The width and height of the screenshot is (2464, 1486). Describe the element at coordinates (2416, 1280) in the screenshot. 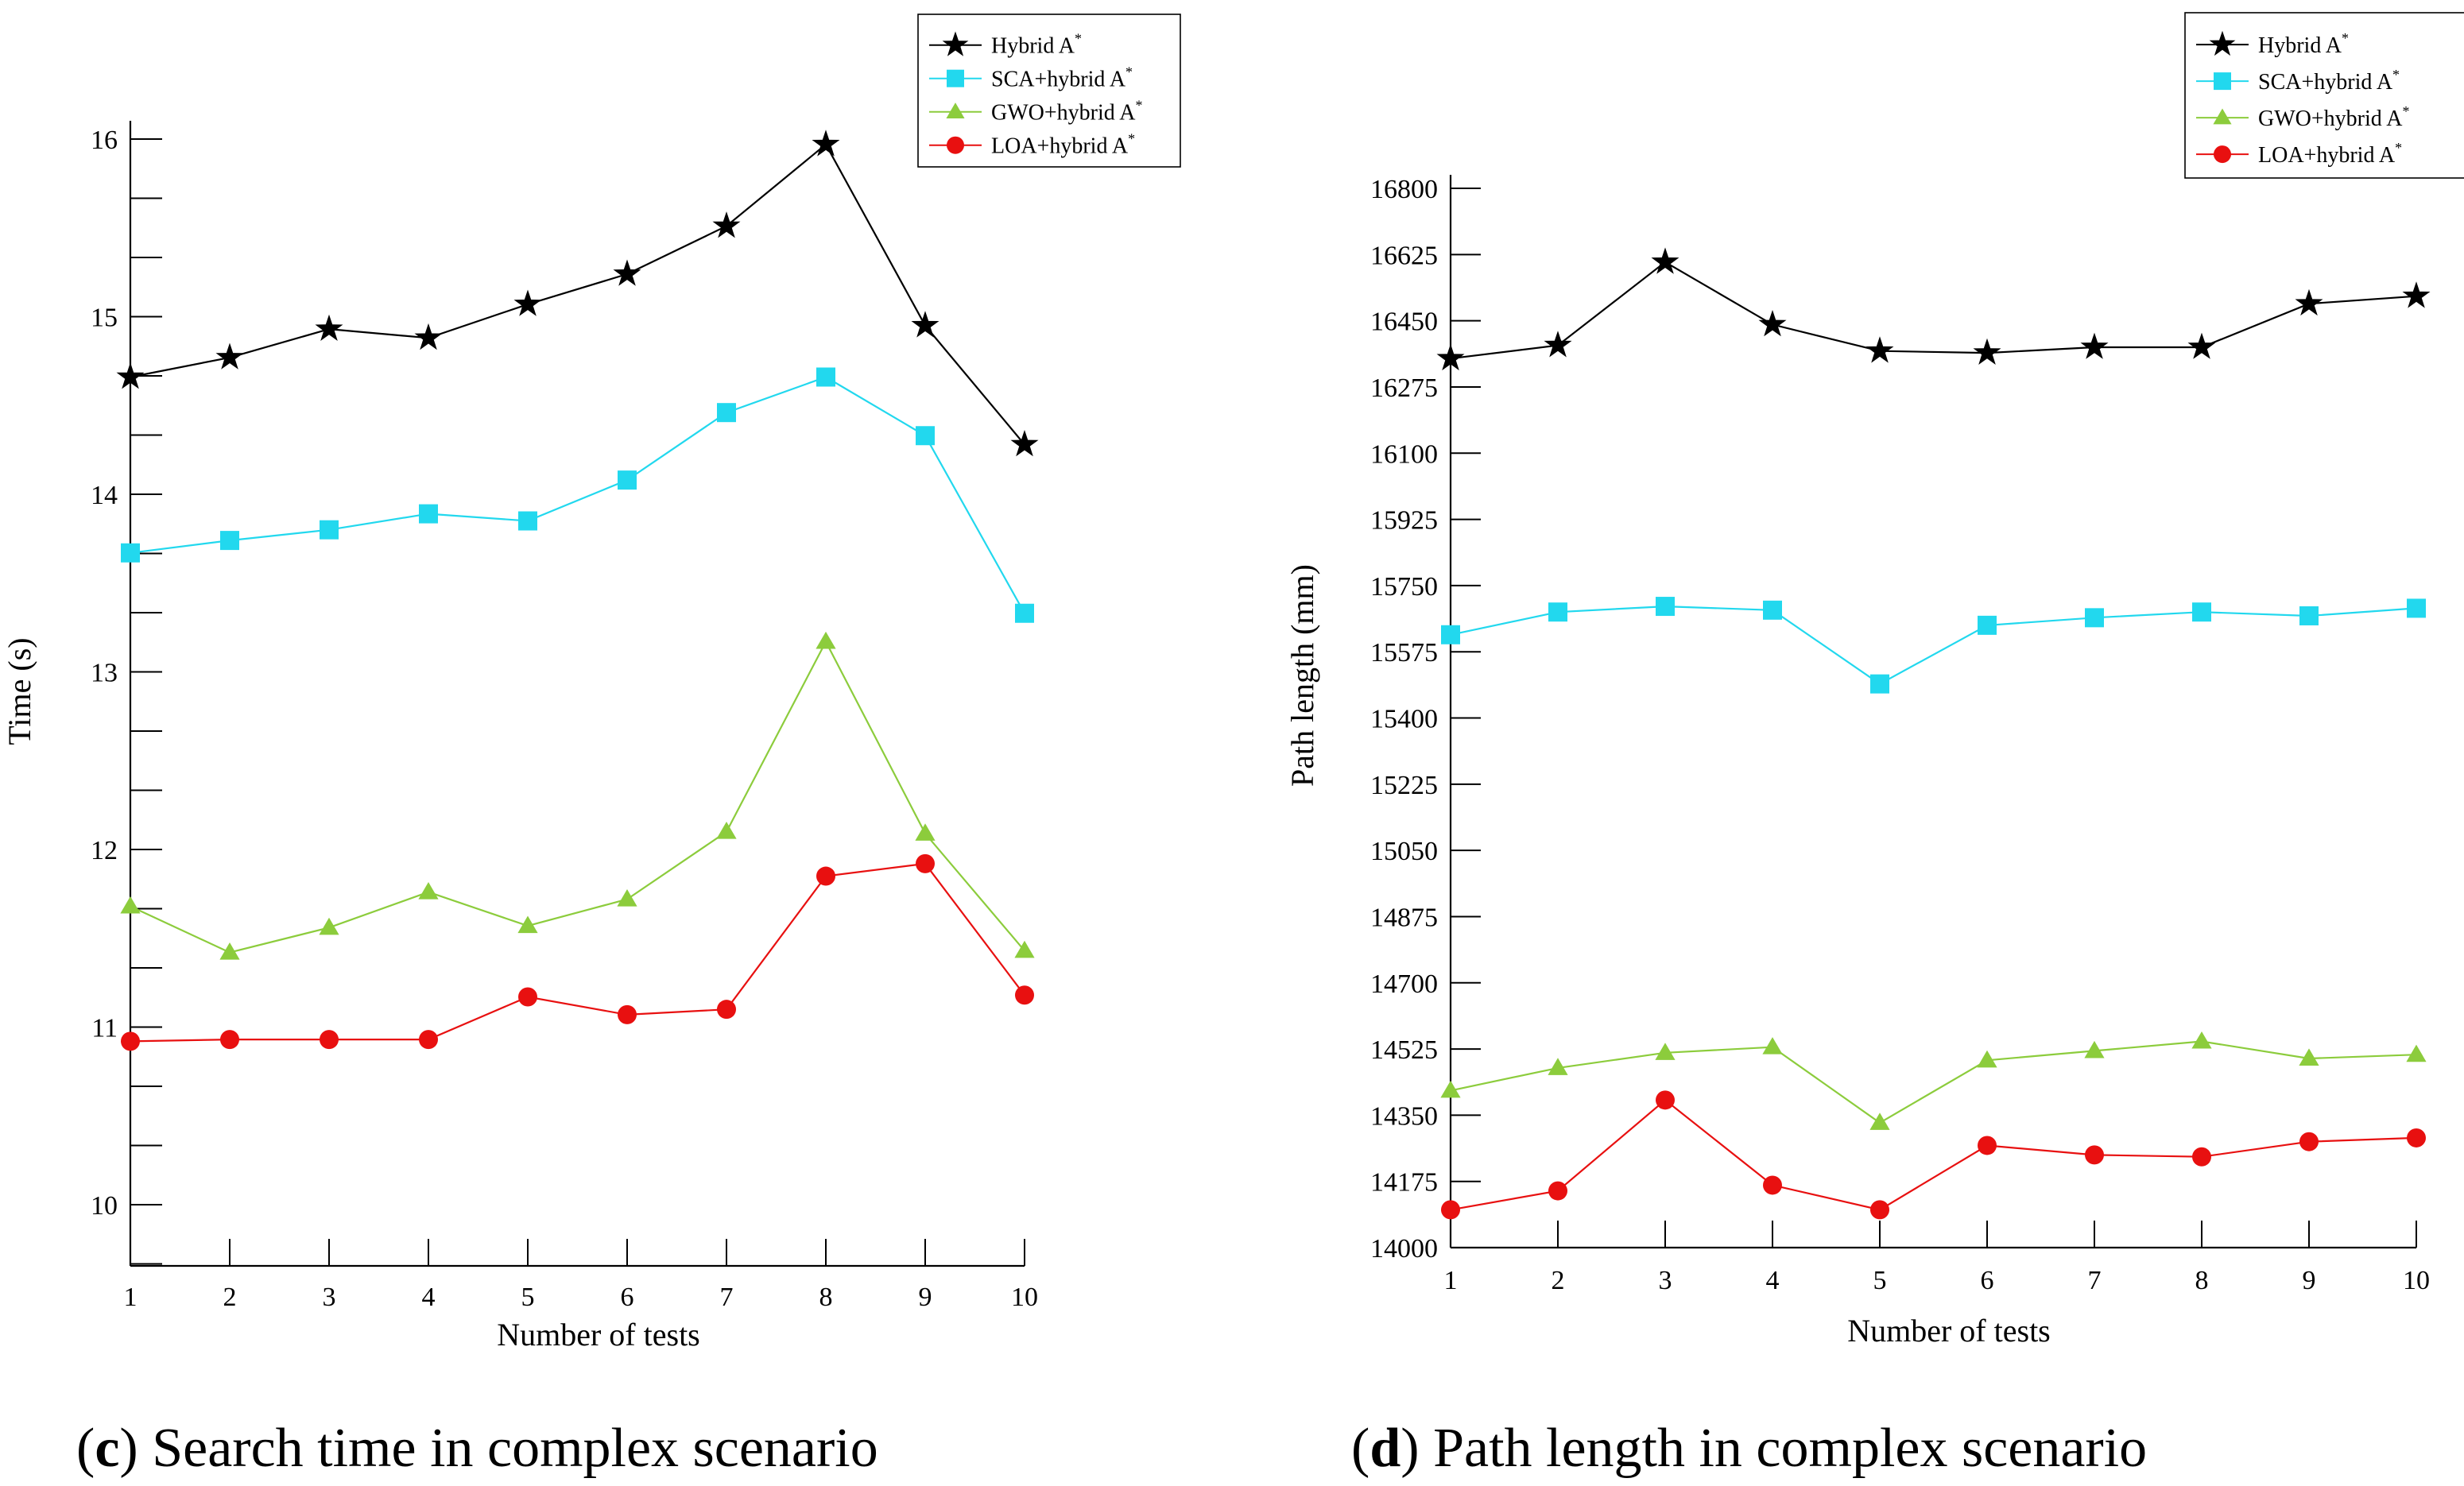

I see `x-tick-label: 10` at that location.